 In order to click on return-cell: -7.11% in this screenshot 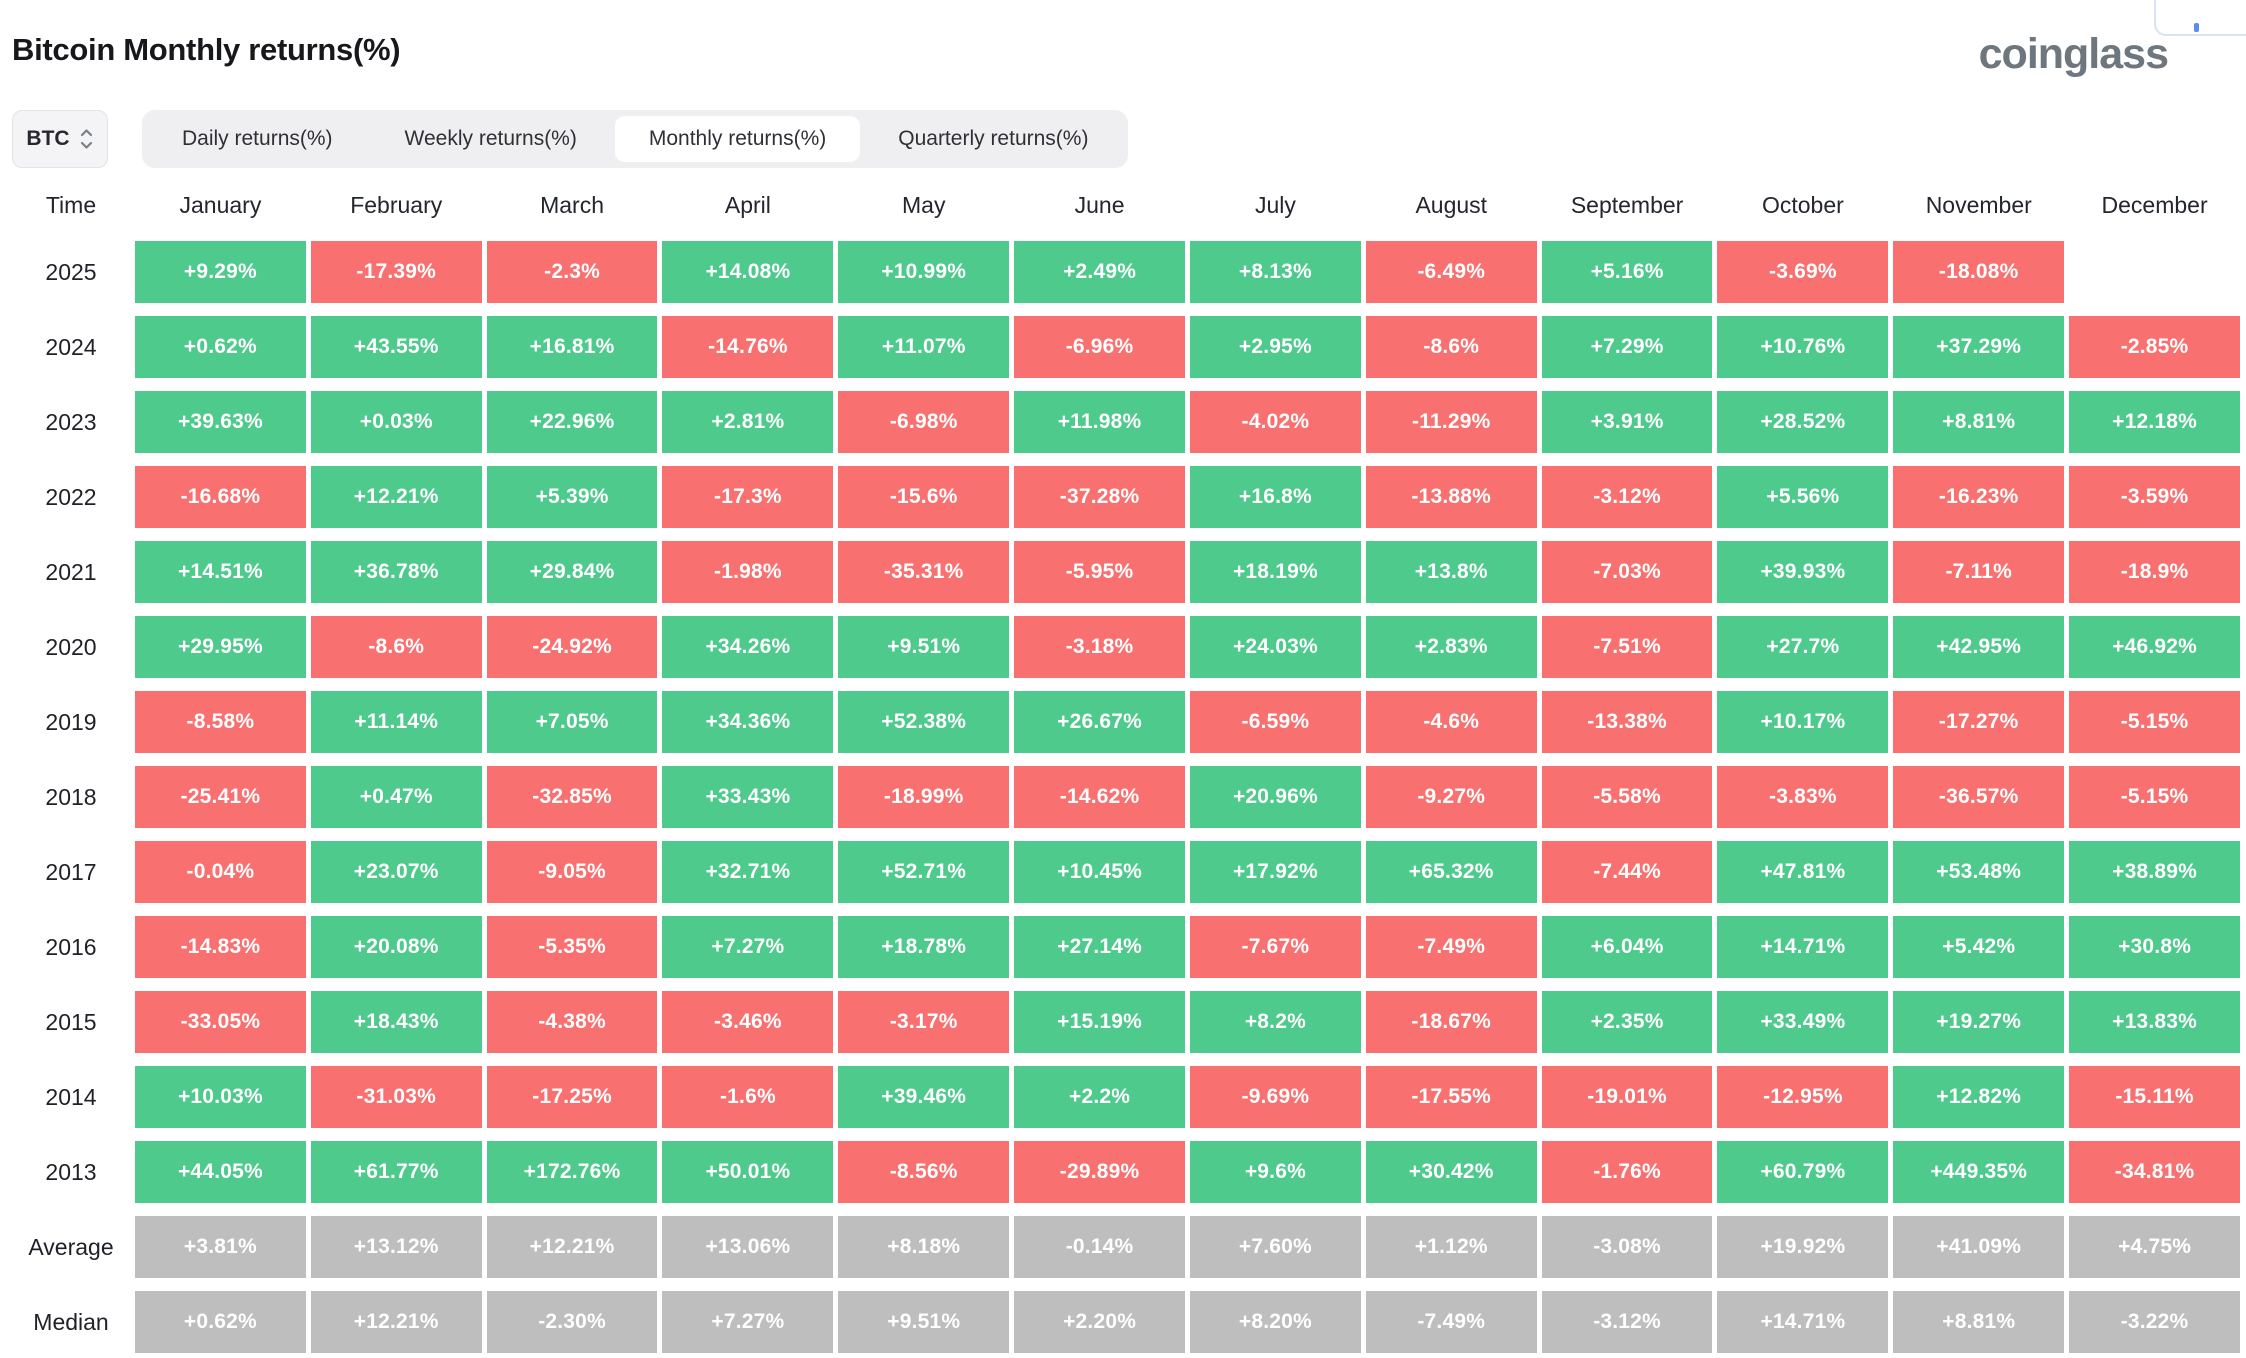, I will do `click(1979, 572)`.